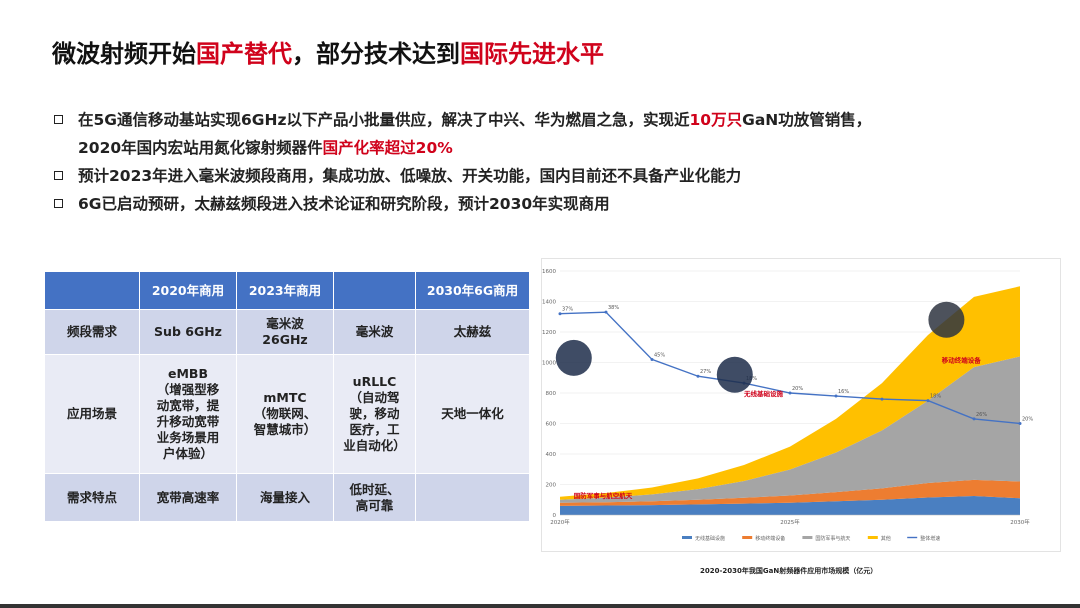  I want to click on table-header: 2020年商用, so click(188, 290).